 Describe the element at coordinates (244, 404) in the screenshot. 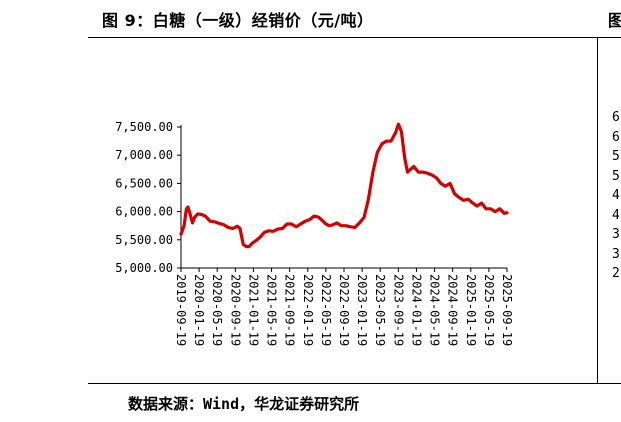

I see `data-source-note: 数据来源：Wind，华龙证券研究所` at that location.